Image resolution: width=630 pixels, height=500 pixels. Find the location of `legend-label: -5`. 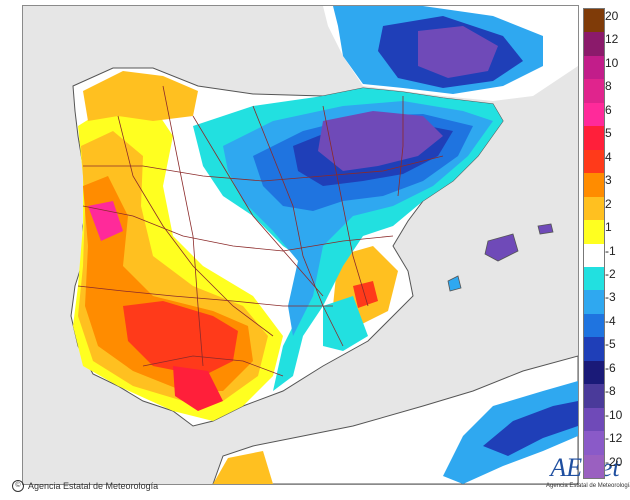

legend-label: -5 is located at coordinates (610, 344).